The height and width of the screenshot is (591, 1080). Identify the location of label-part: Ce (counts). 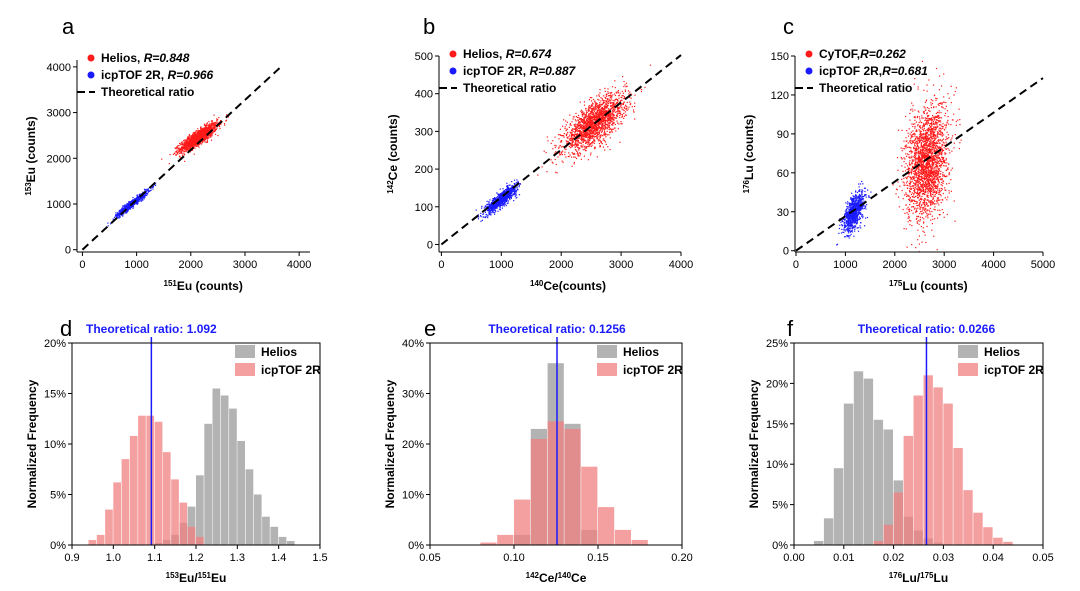
(393, 147).